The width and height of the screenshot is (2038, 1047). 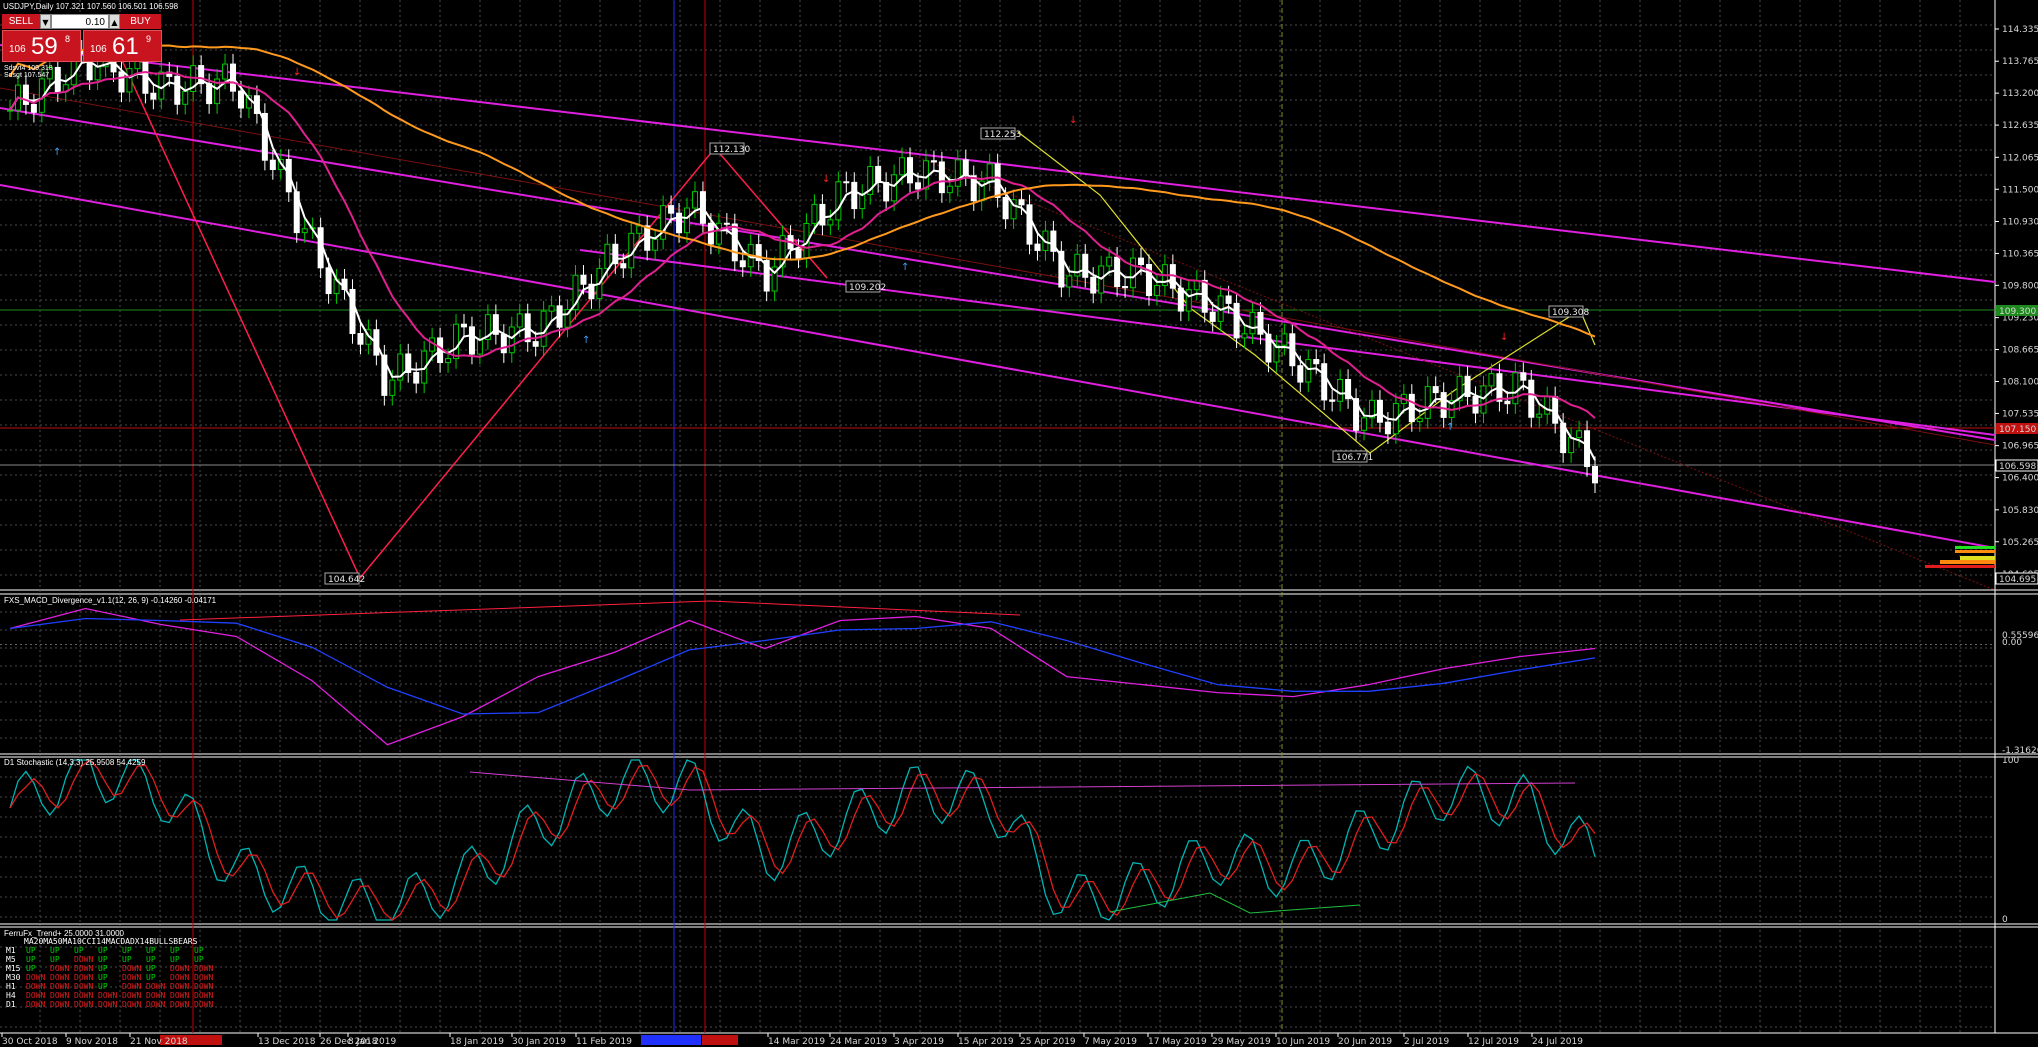 What do you see at coordinates (112, 986) in the screenshot?
I see `trend-row: H1 DOWN DOWN DOWN UP DOWN DOWN DOWN DOWN` at bounding box center [112, 986].